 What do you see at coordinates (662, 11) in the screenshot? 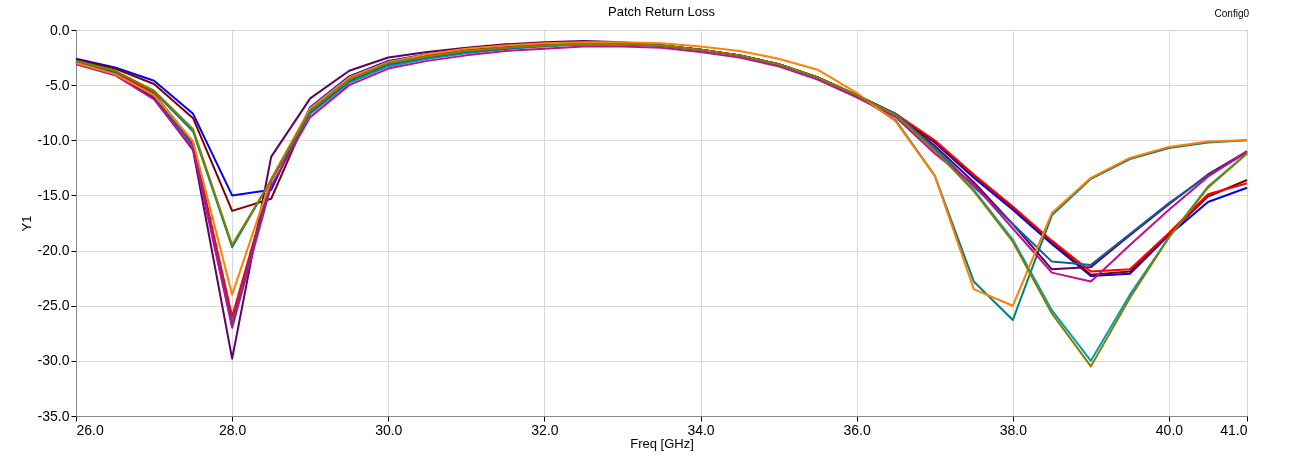
I see `chart-title: Patch Return Loss` at bounding box center [662, 11].